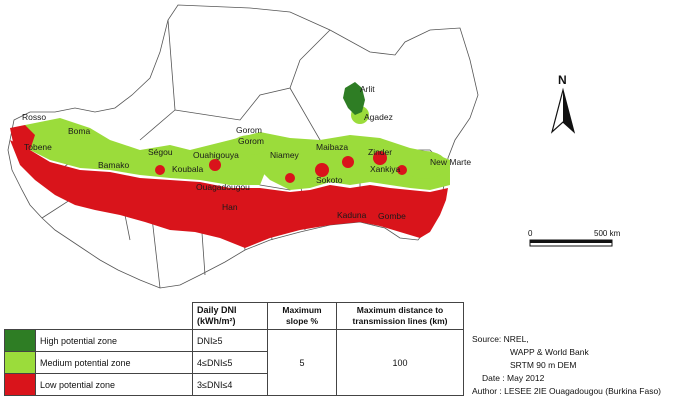  Describe the element at coordinates (568, 111) in the screenshot. I see `north-arrow-half` at that location.